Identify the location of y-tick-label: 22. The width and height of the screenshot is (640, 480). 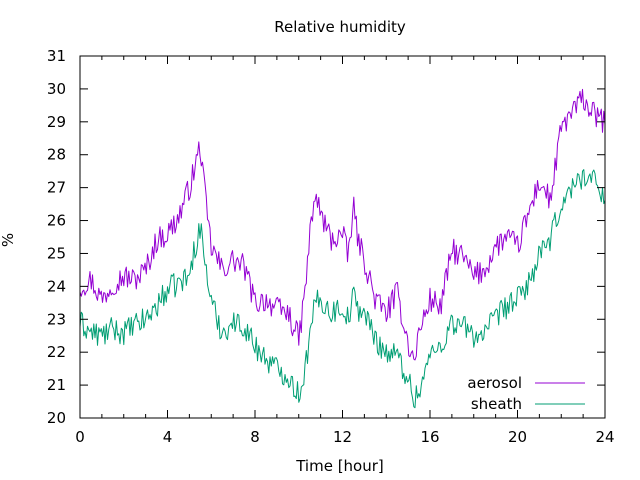
(56, 352).